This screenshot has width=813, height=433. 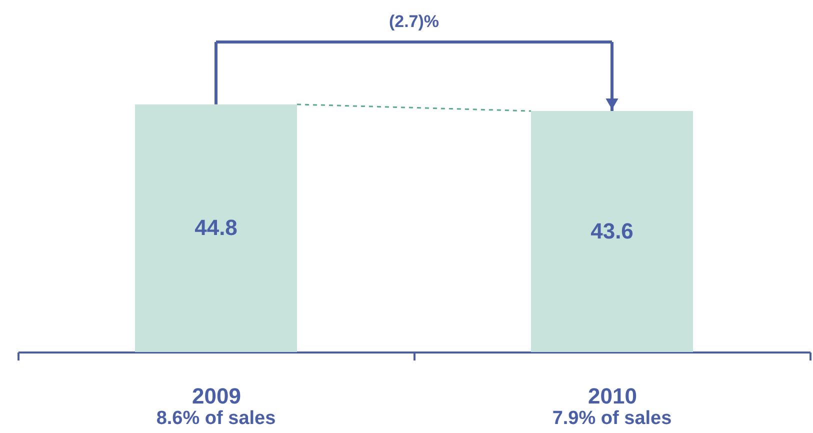 What do you see at coordinates (216, 227) in the screenshot?
I see `data-label: 44.8` at bounding box center [216, 227].